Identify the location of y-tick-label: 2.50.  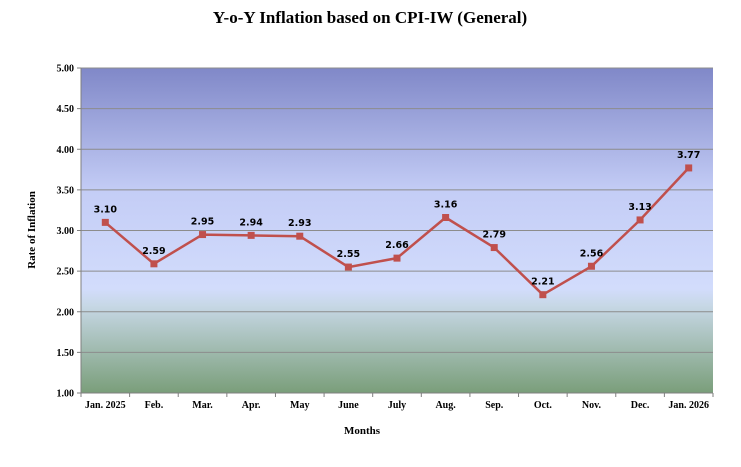
(66, 272).